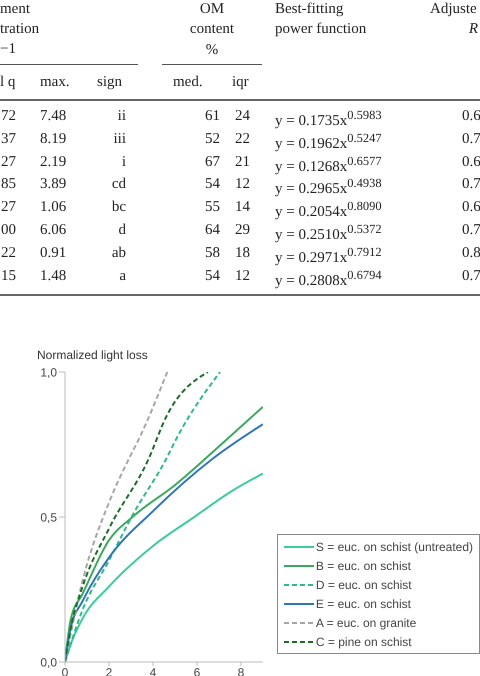  Describe the element at coordinates (363, 565) in the screenshot. I see `legend-label: B = euc. on schist` at that location.